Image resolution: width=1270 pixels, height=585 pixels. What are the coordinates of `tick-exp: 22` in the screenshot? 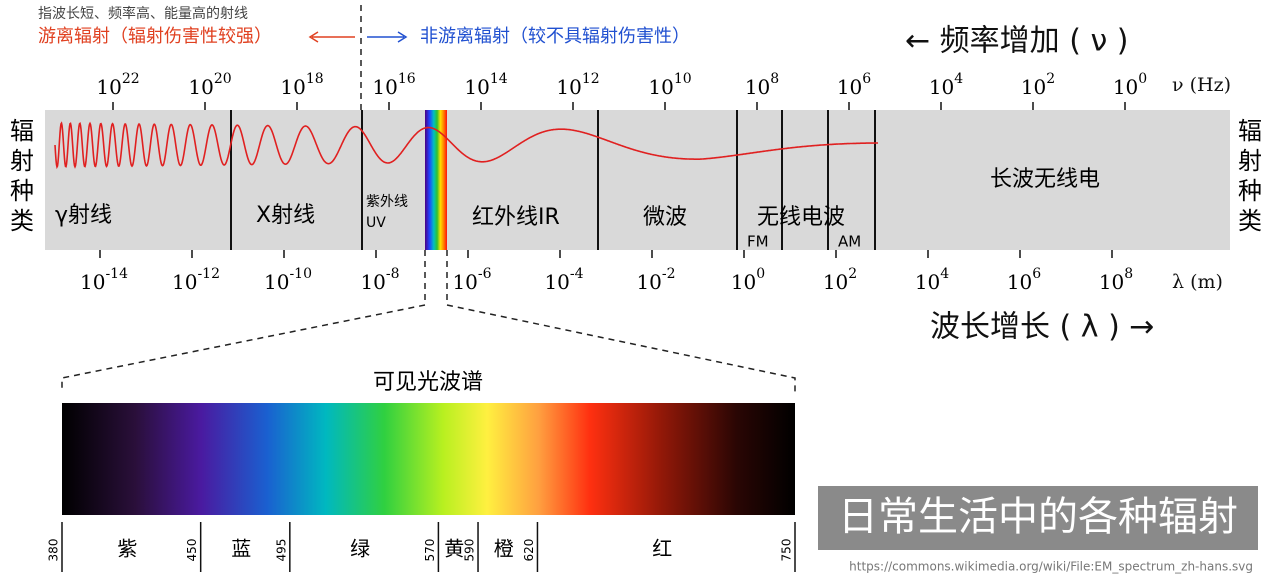 It's located at (131, 79).